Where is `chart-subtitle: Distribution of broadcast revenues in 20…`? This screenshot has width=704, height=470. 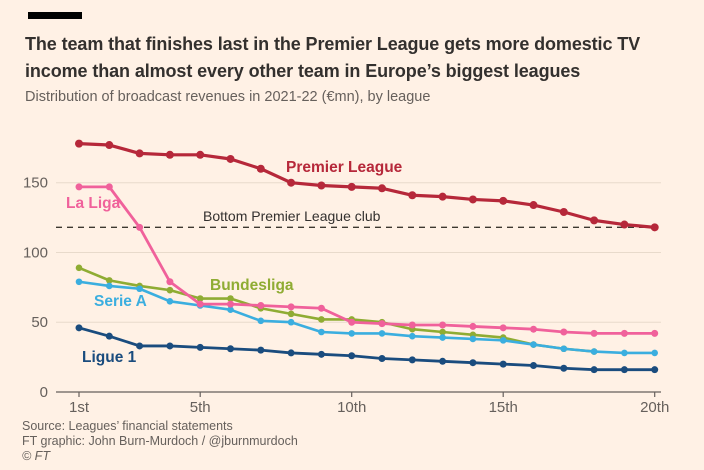
chart-subtitle: Distribution of broadcast revenues in 20… is located at coordinates (228, 97).